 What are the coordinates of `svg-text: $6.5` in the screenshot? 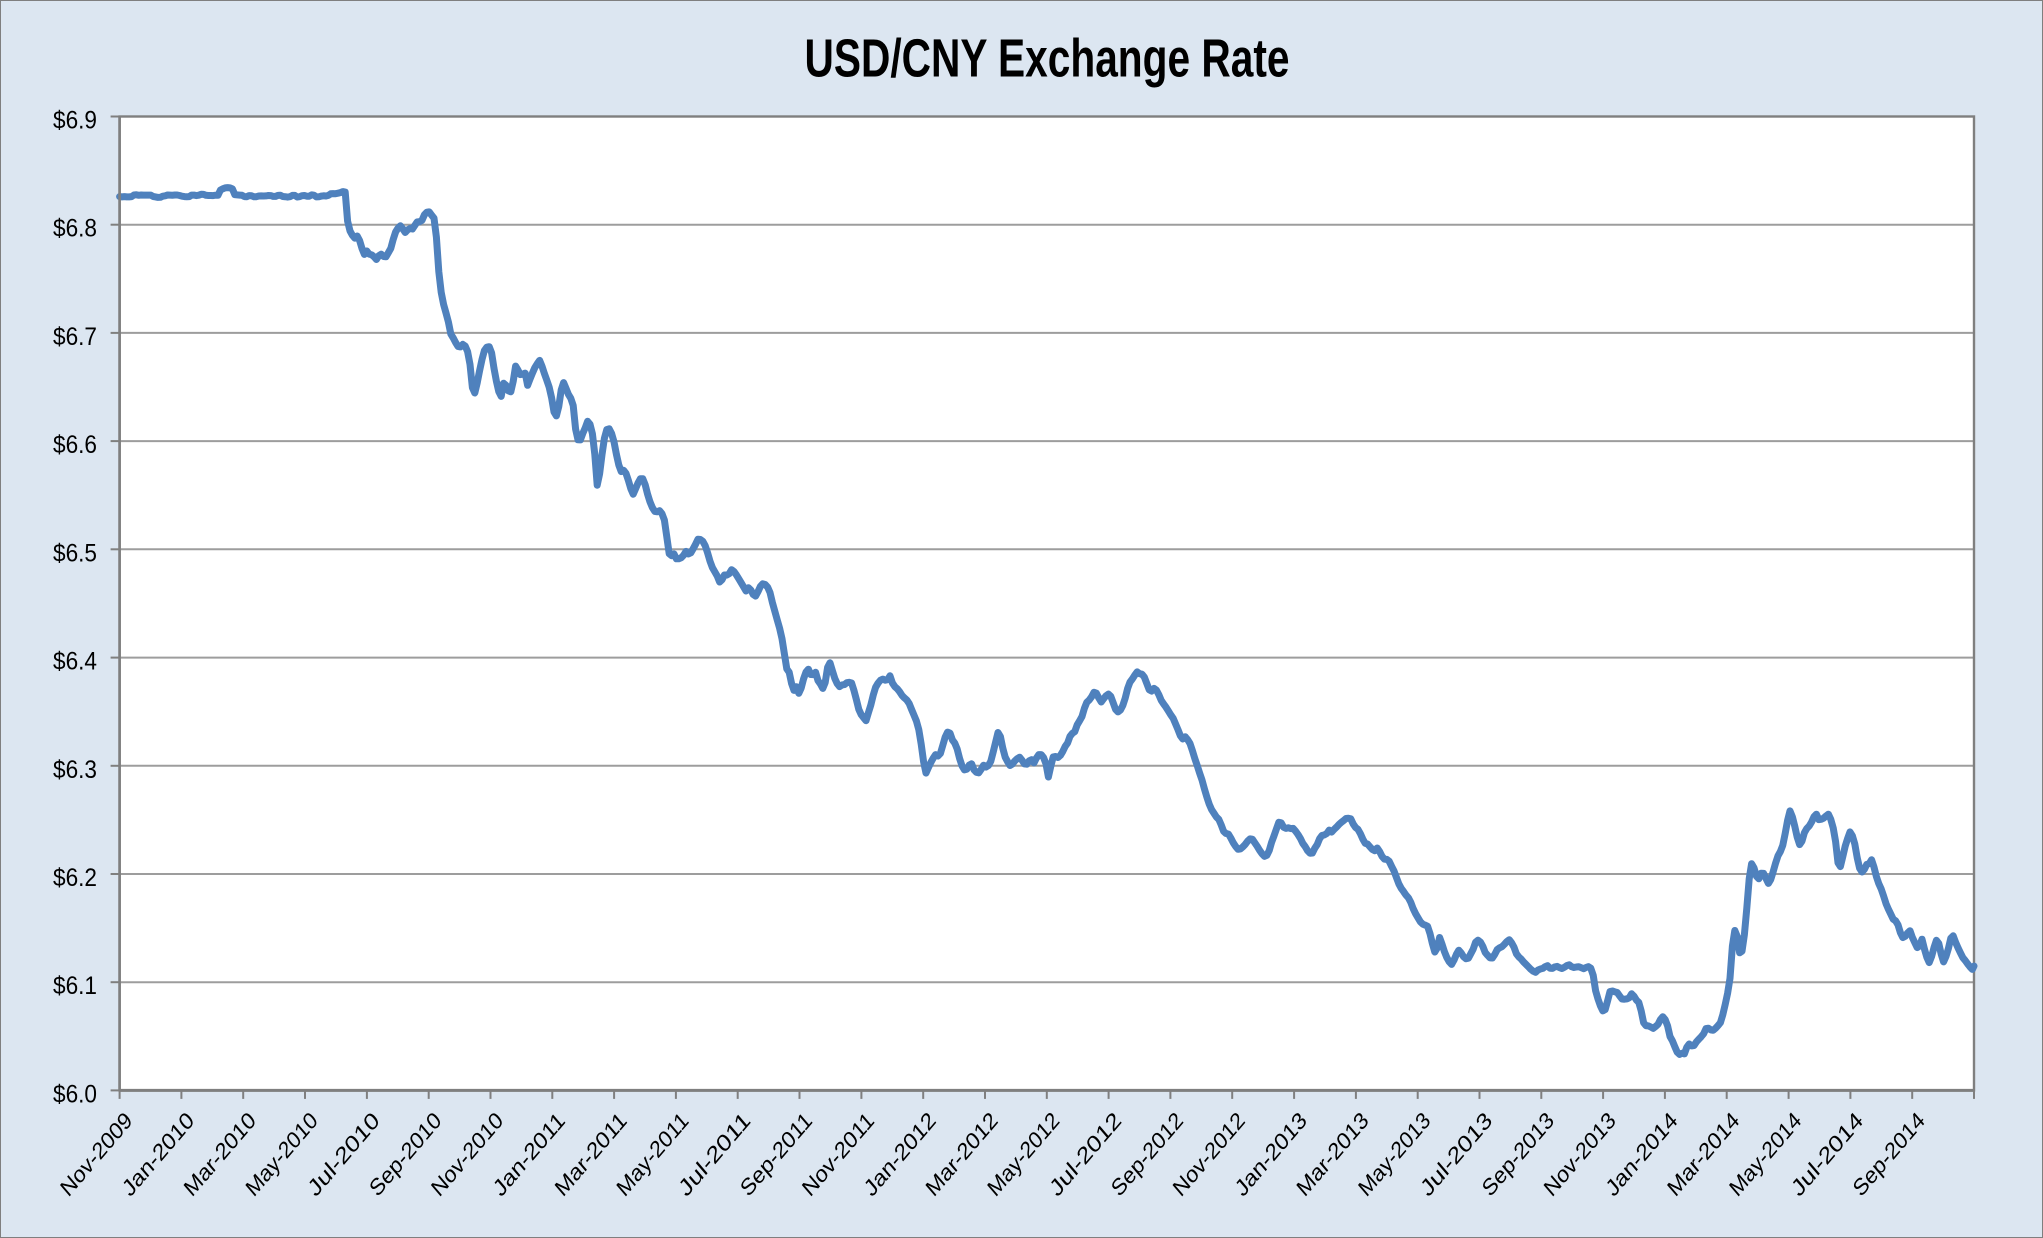 It's located at (75, 553).